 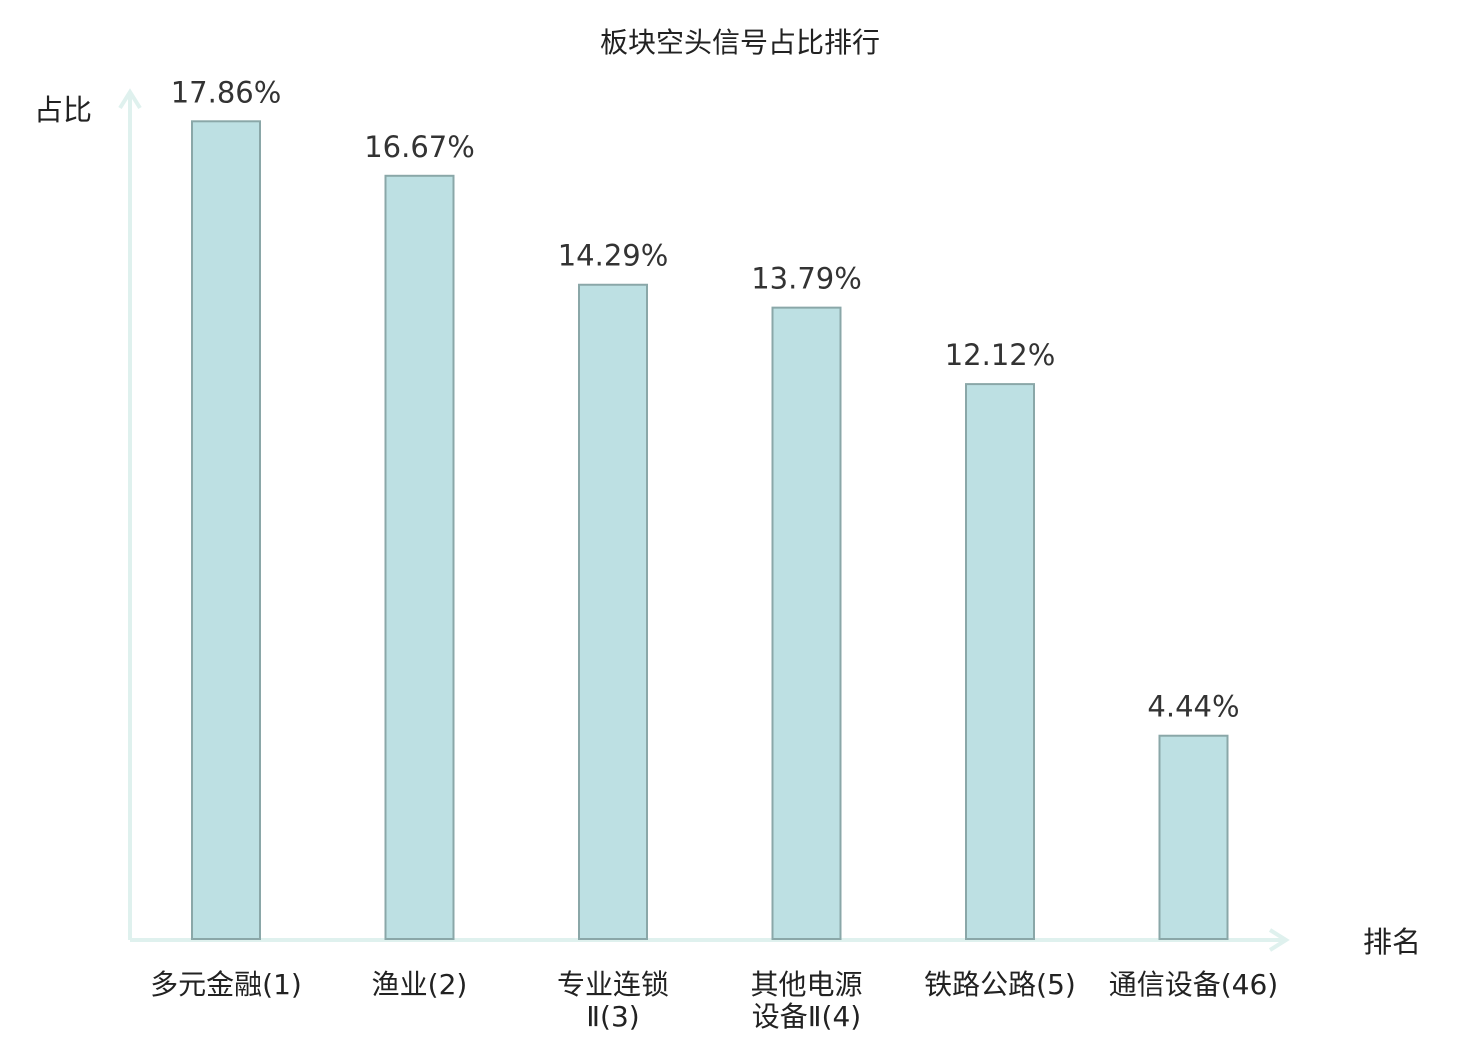 What do you see at coordinates (612, 1016) in the screenshot?
I see `category-label-3-line-2: Ⅱ(3)` at bounding box center [612, 1016].